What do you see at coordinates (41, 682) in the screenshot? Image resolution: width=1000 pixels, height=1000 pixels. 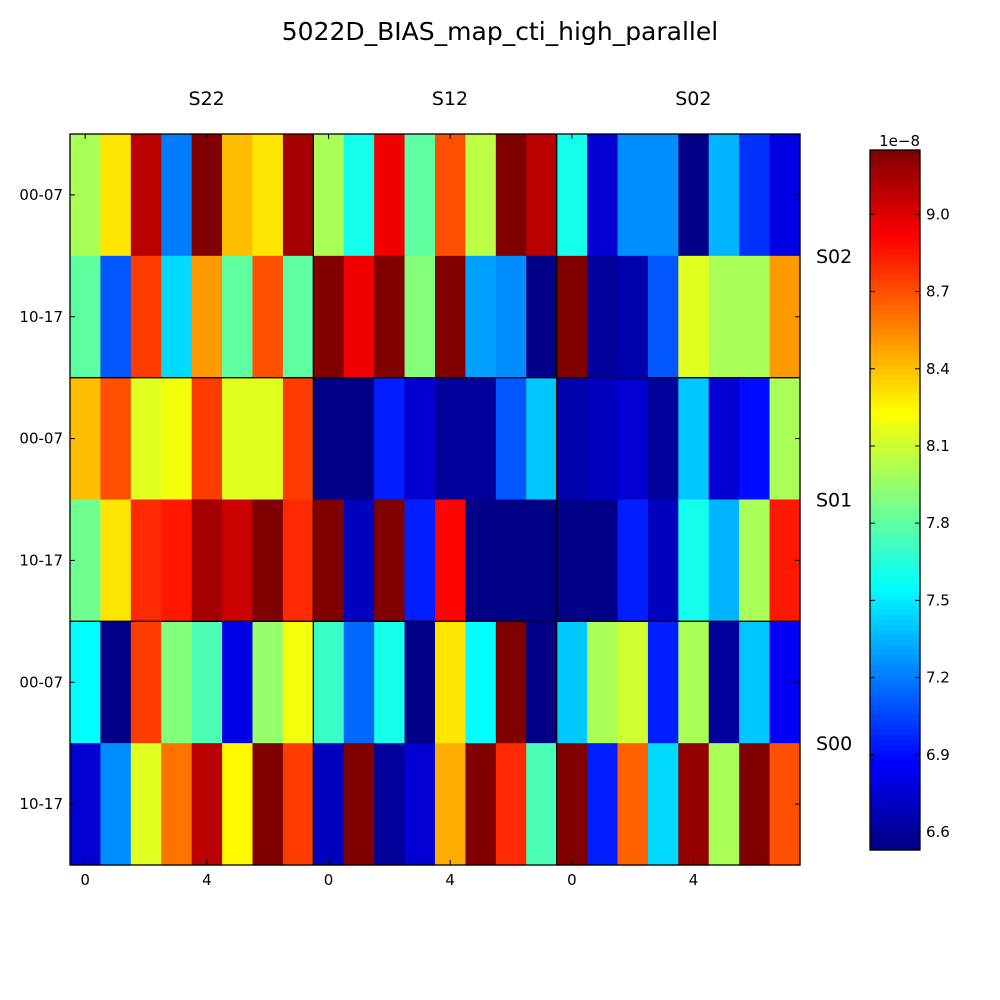 I see `y-tick-label: 00-07` at bounding box center [41, 682].